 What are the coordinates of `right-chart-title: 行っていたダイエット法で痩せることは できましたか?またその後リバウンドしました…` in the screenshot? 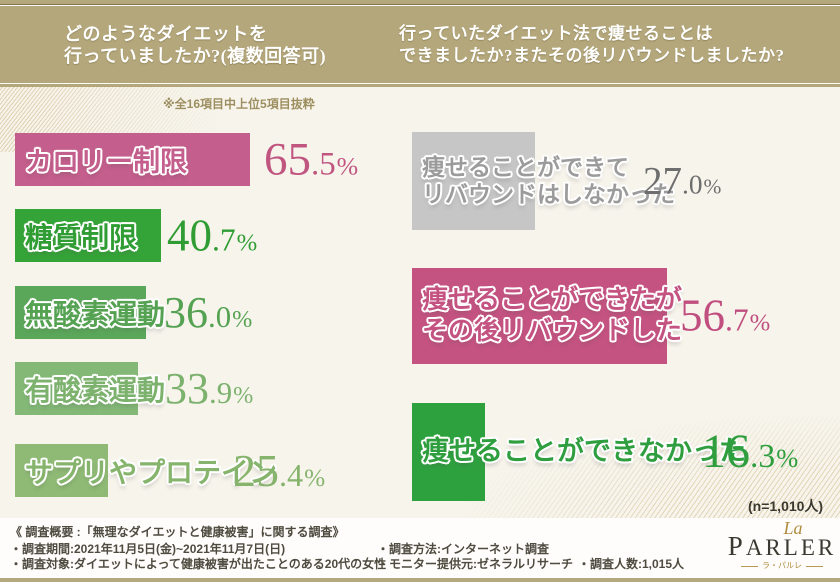 It's located at (592, 45).